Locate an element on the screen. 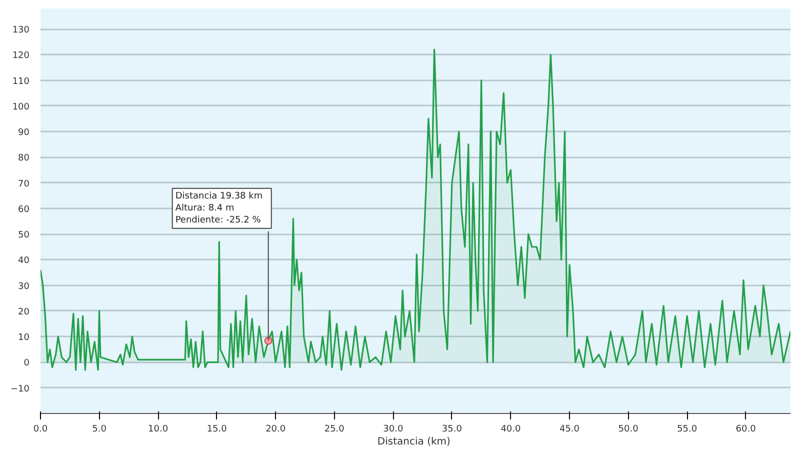 The height and width of the screenshot is (450, 800). x-tick-label: 40.0 is located at coordinates (511, 429).